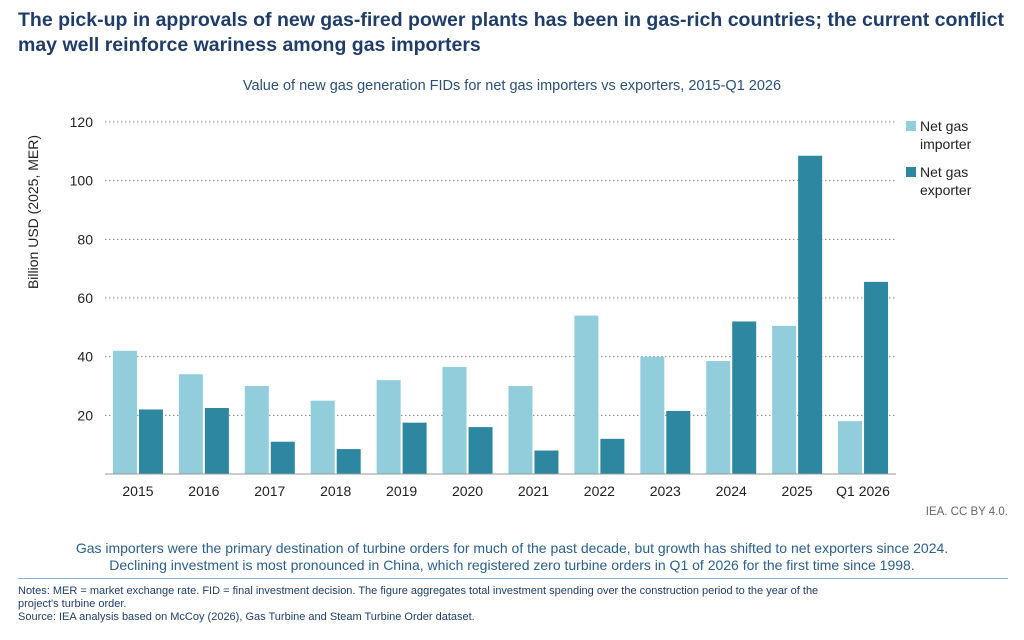 Image resolution: width=1024 pixels, height=640 pixels. Describe the element at coordinates (85, 415) in the screenshot. I see `y-tick-label: 20` at that location.